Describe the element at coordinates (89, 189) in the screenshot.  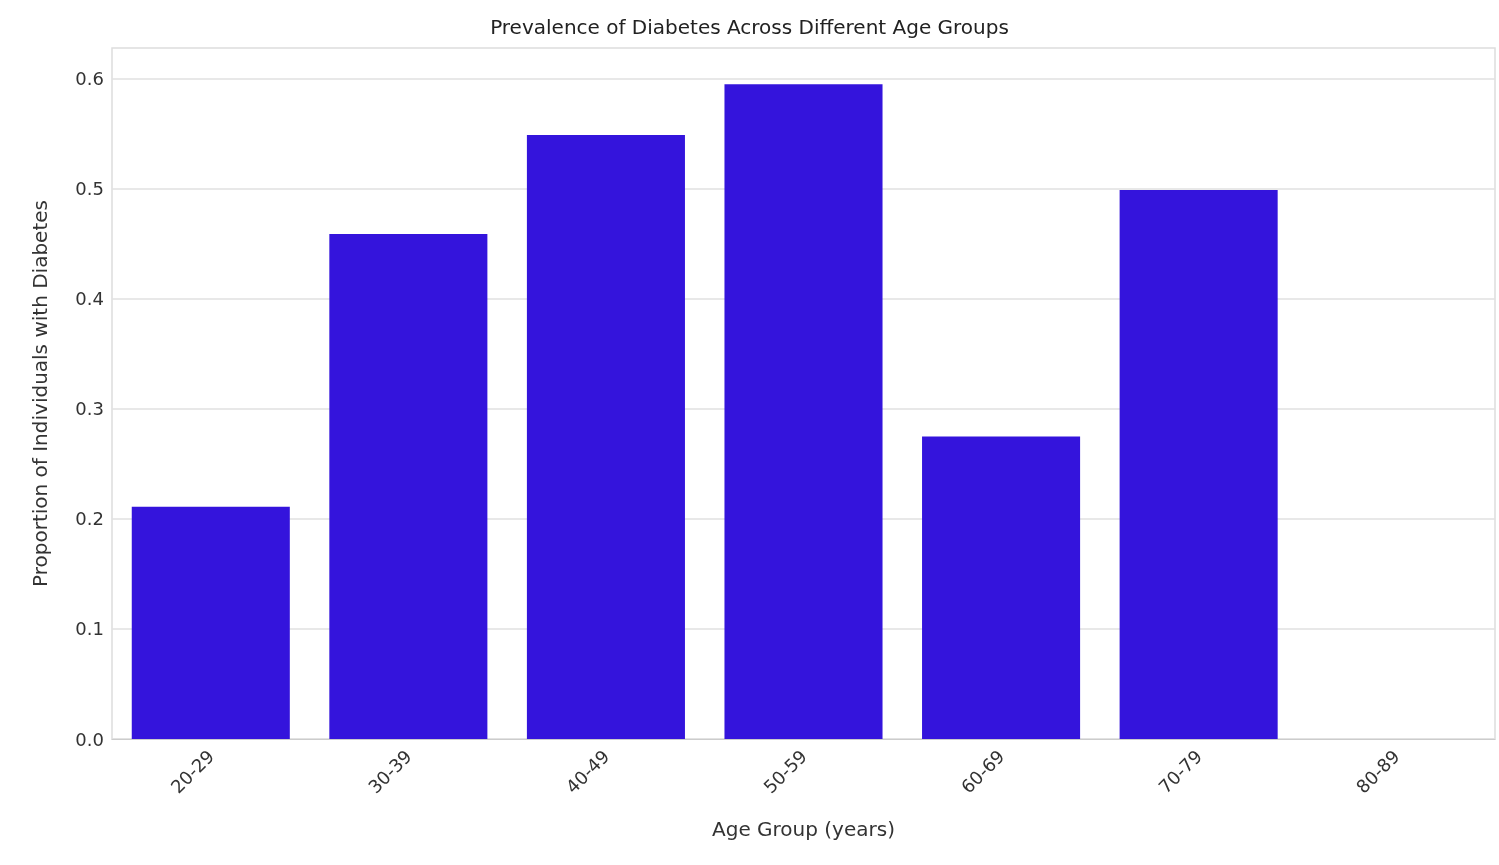
I see `y-tick-label: 0.5` at that location.